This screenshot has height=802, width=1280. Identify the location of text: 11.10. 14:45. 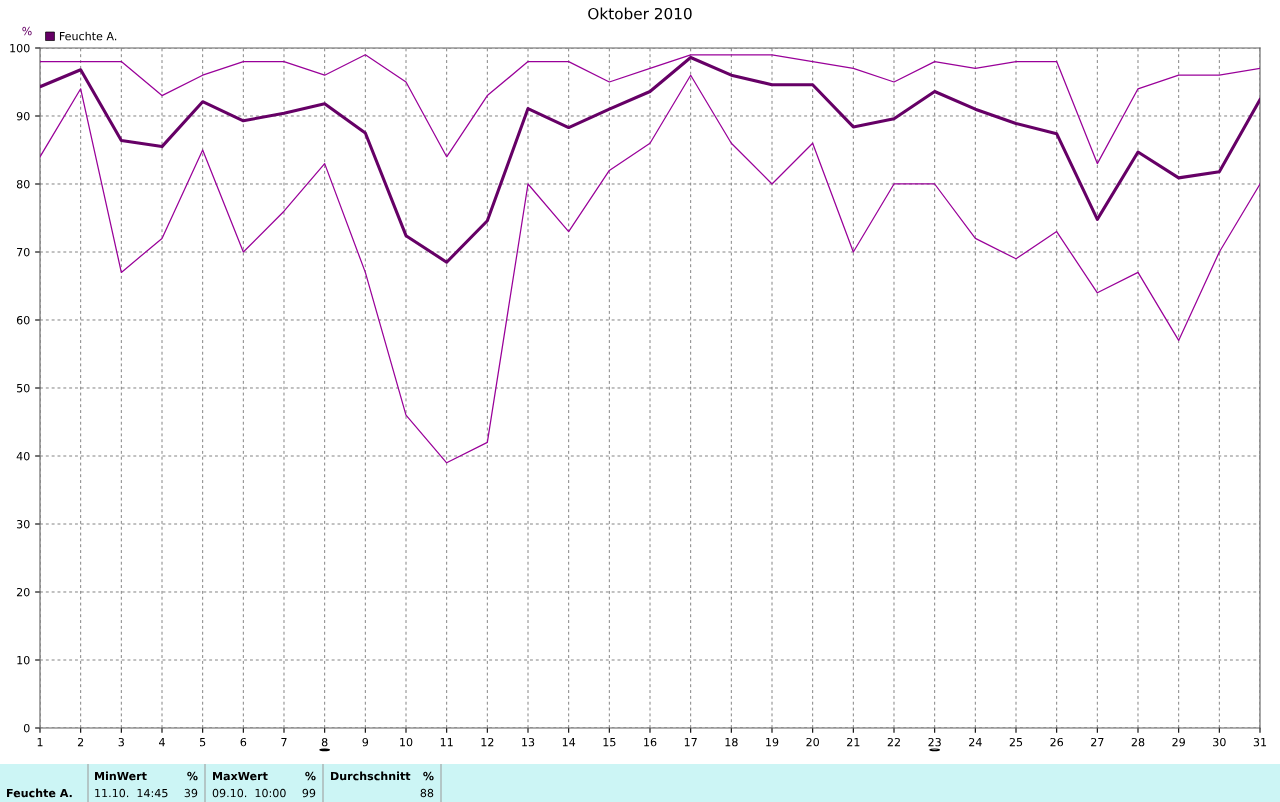
(131, 793).